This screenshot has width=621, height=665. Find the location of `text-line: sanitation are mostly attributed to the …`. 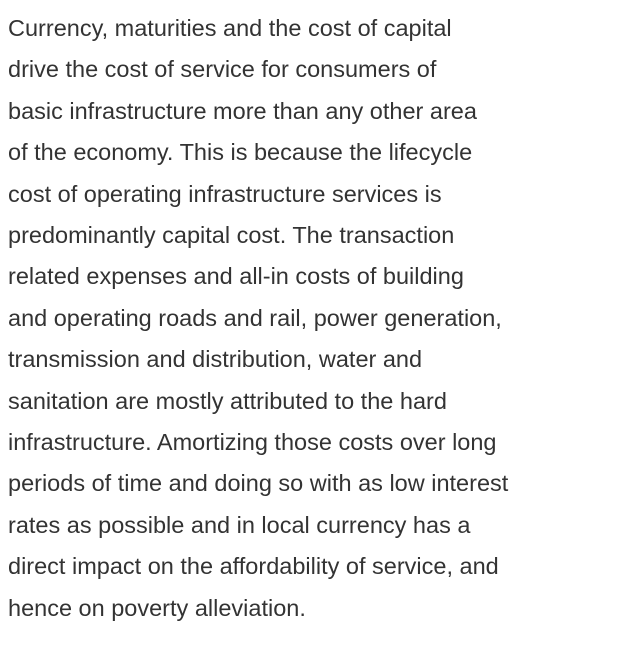

text-line: sanitation are mostly attributed to the … is located at coordinates (227, 400).